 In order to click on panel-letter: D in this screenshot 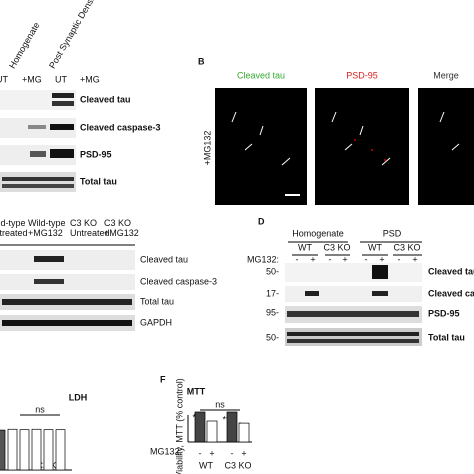, I will do `click(261, 221)`.